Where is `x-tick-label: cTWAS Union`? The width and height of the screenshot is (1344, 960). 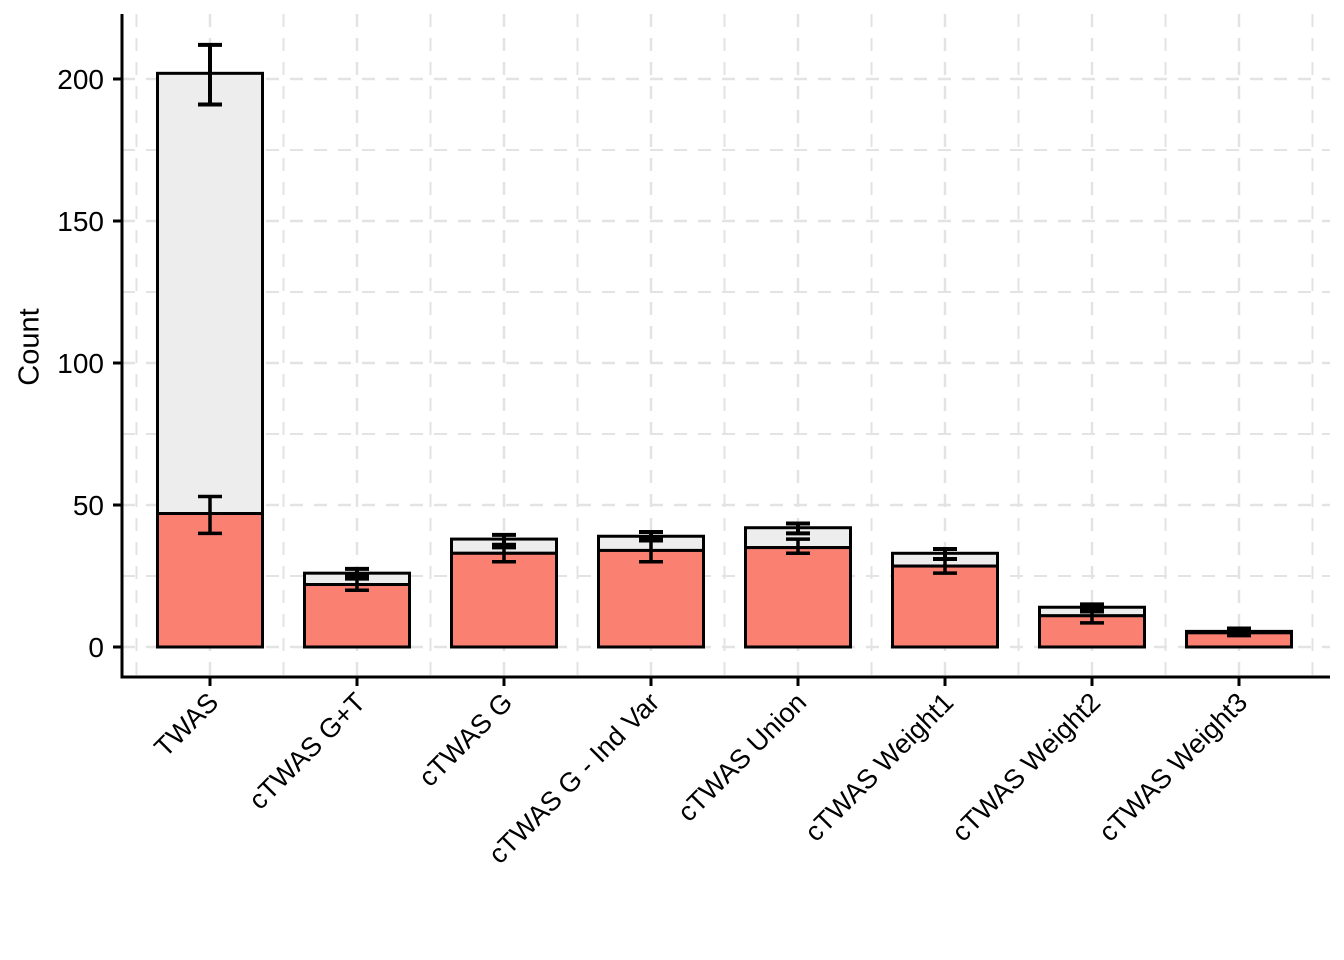 x-tick-label: cTWAS Union is located at coordinates (742, 757).